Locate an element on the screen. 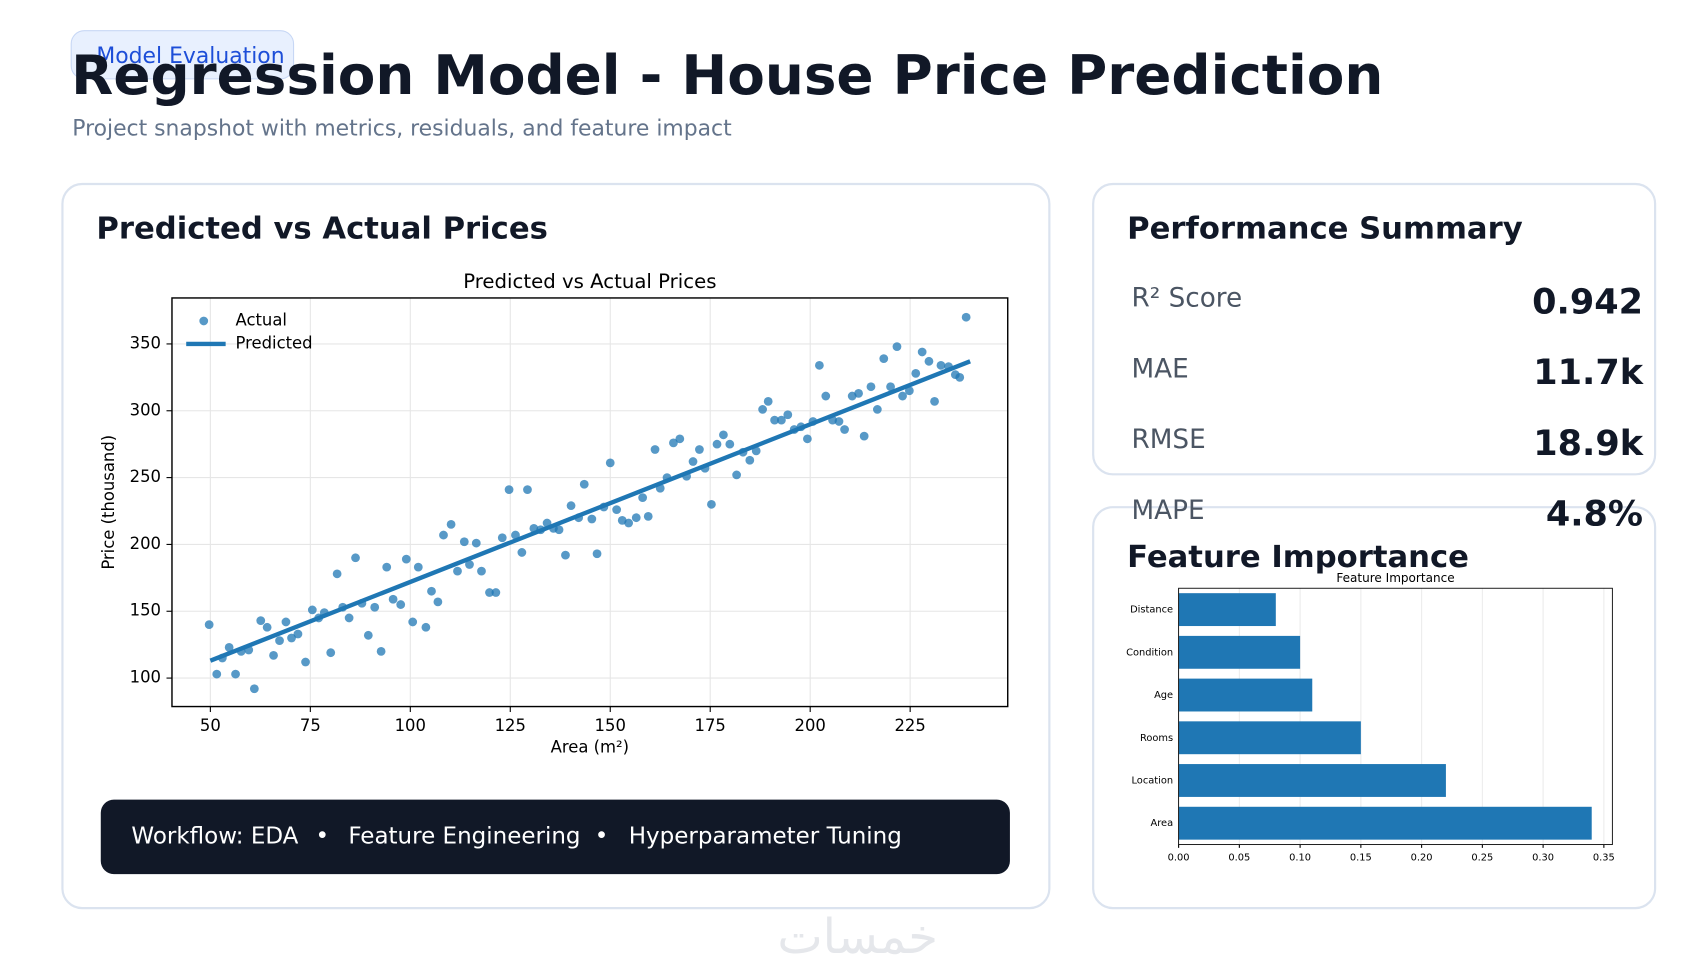  metric-label: MAPE is located at coordinates (1168, 511).